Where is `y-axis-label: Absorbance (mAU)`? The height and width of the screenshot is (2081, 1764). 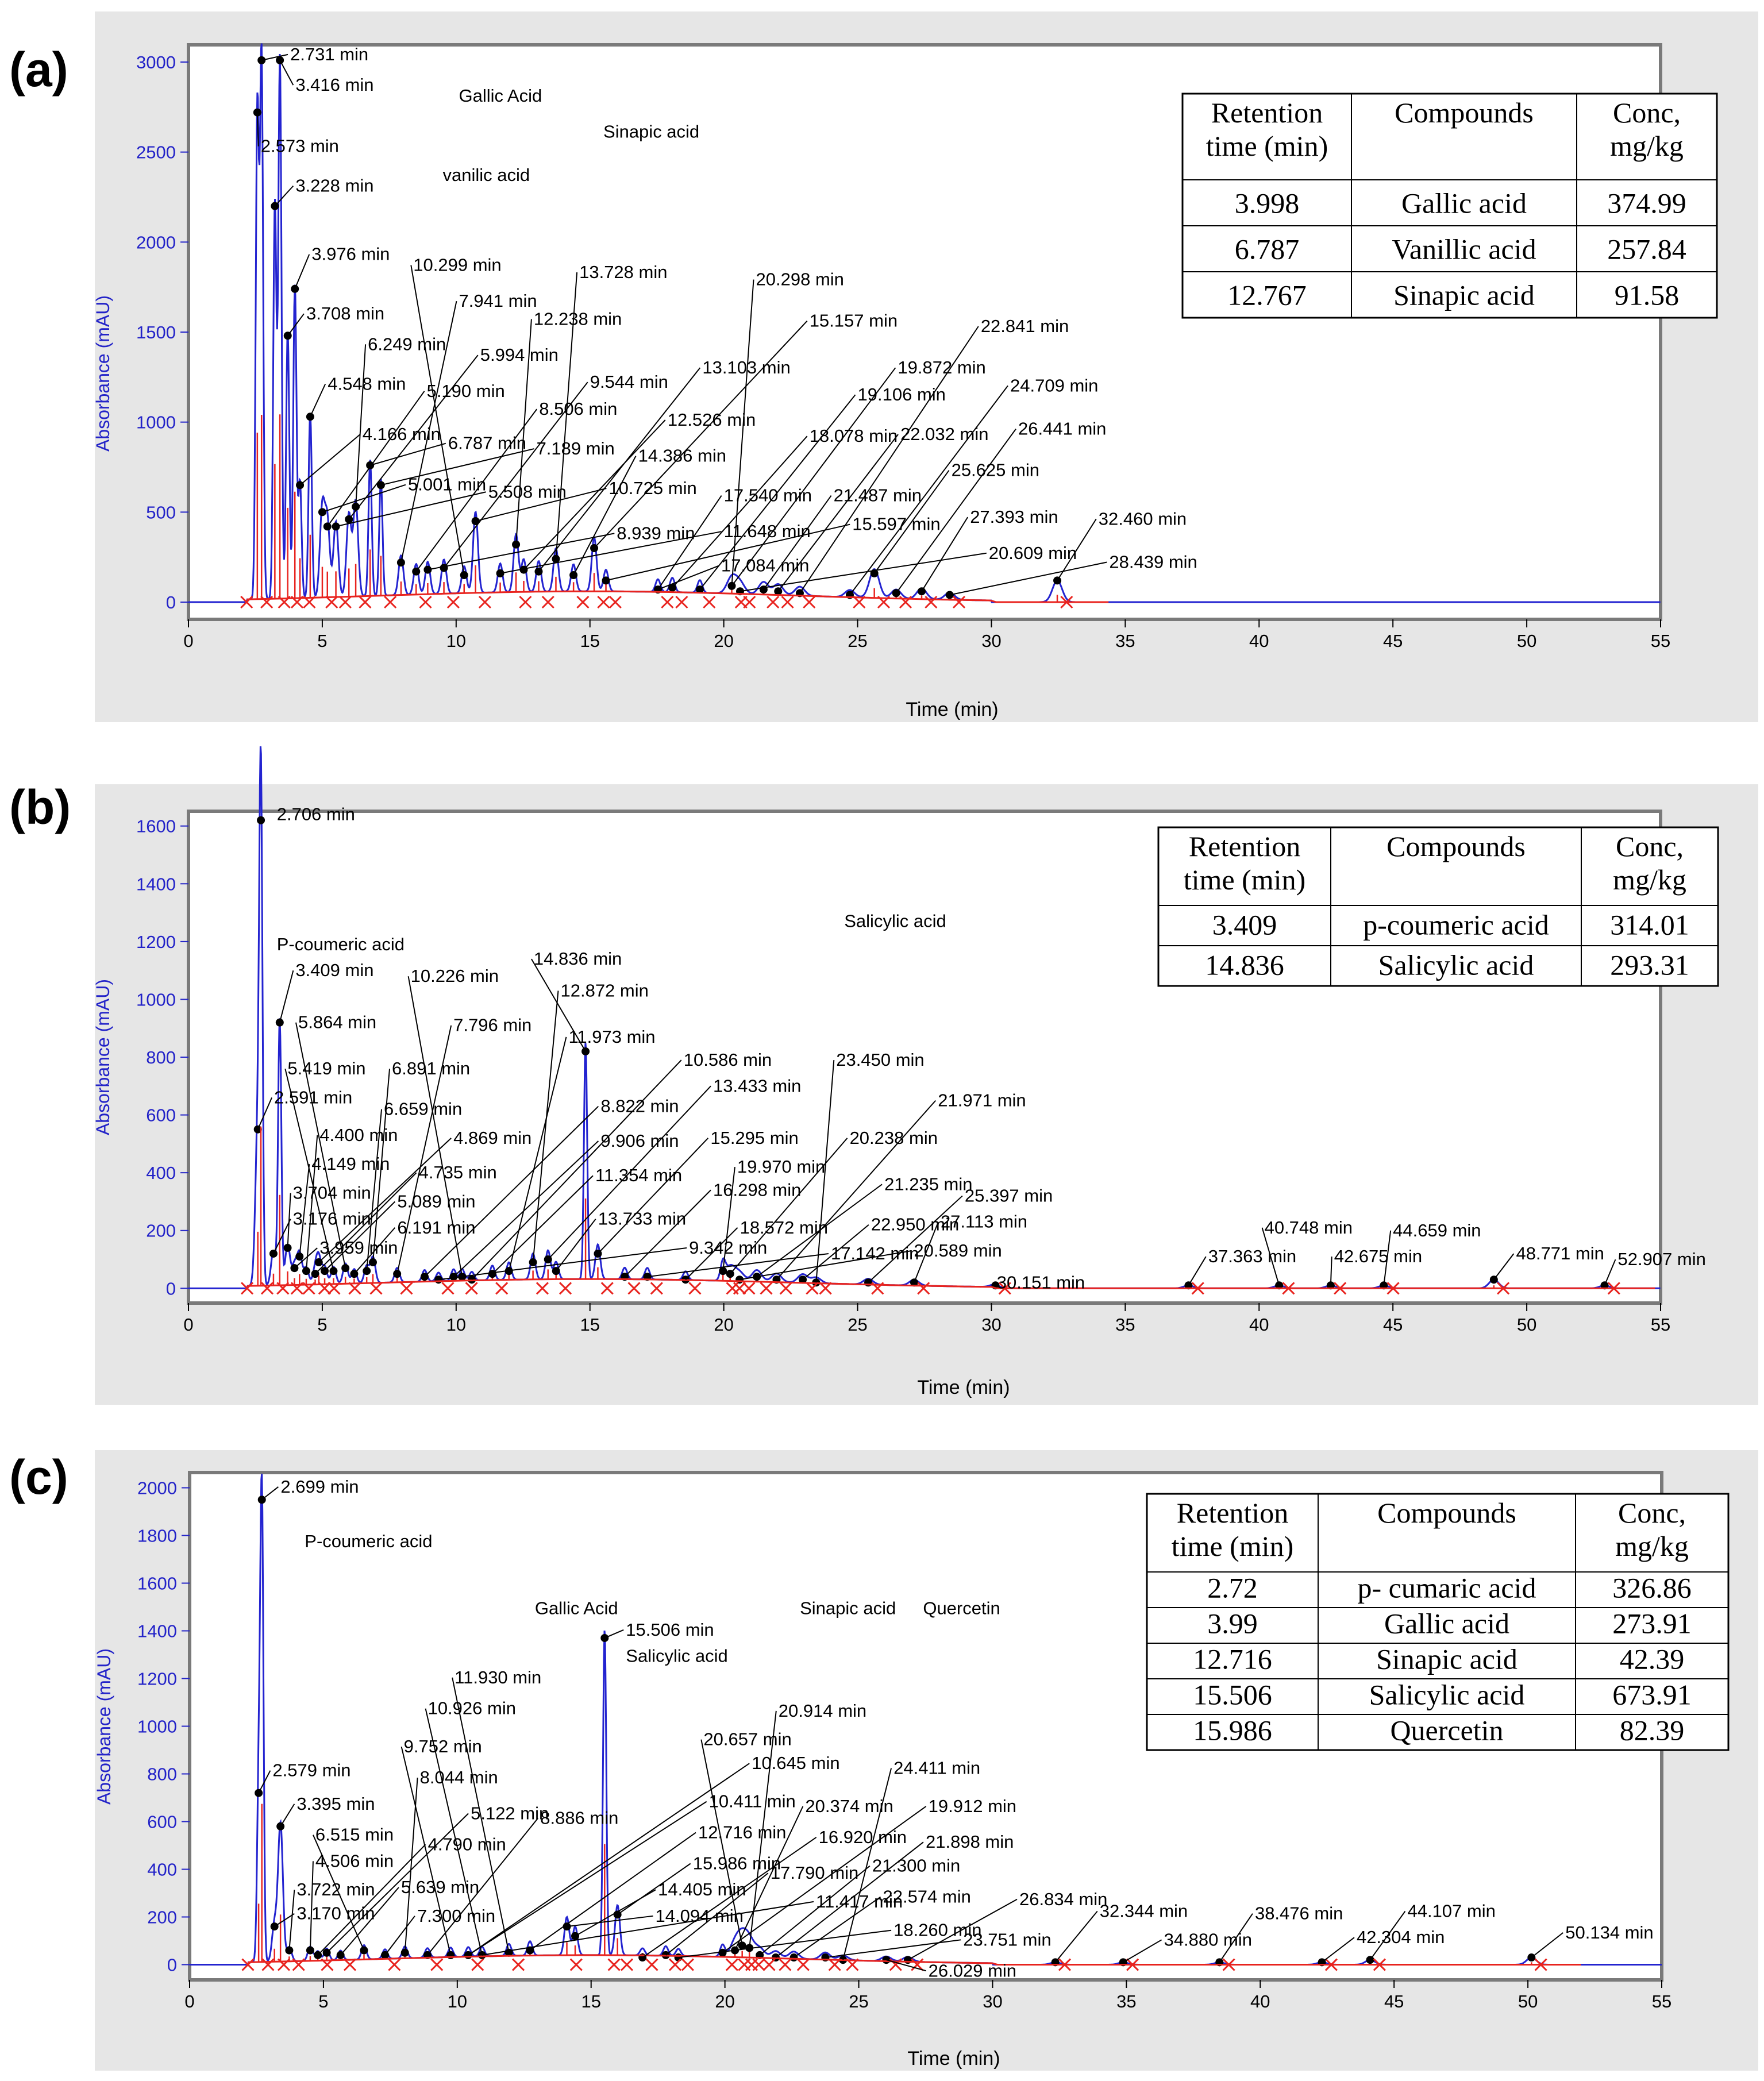 y-axis-label: Absorbance (mAU) is located at coordinates (103, 374).